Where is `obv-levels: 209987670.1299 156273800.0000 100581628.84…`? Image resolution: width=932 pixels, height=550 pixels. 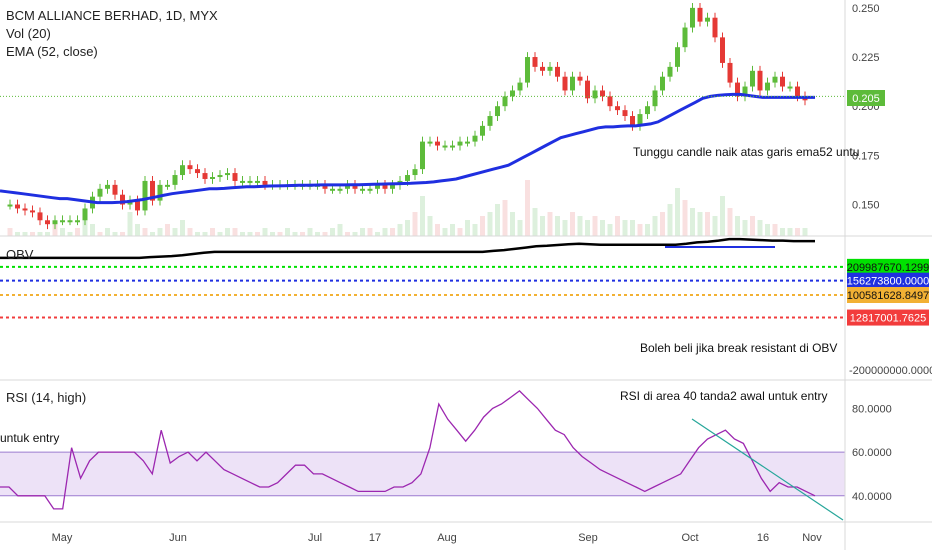 obv-levels: 209987670.1299 156273800.0000 100581628.84… is located at coordinates (464, 292).